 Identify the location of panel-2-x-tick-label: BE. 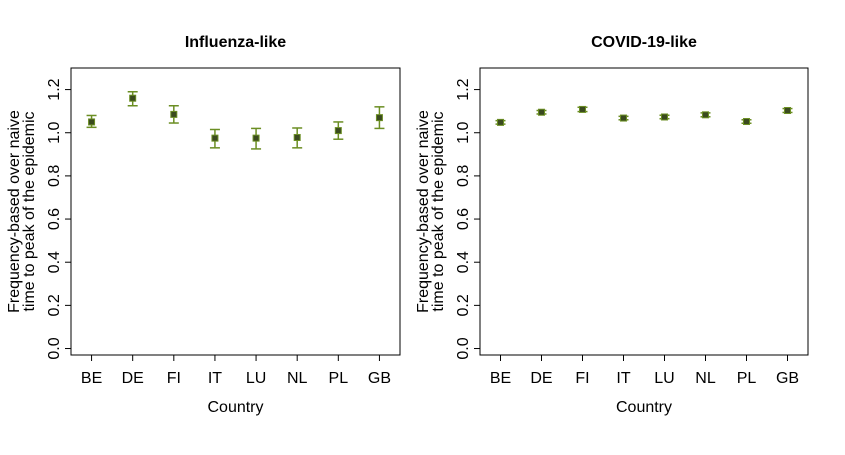
(500, 378).